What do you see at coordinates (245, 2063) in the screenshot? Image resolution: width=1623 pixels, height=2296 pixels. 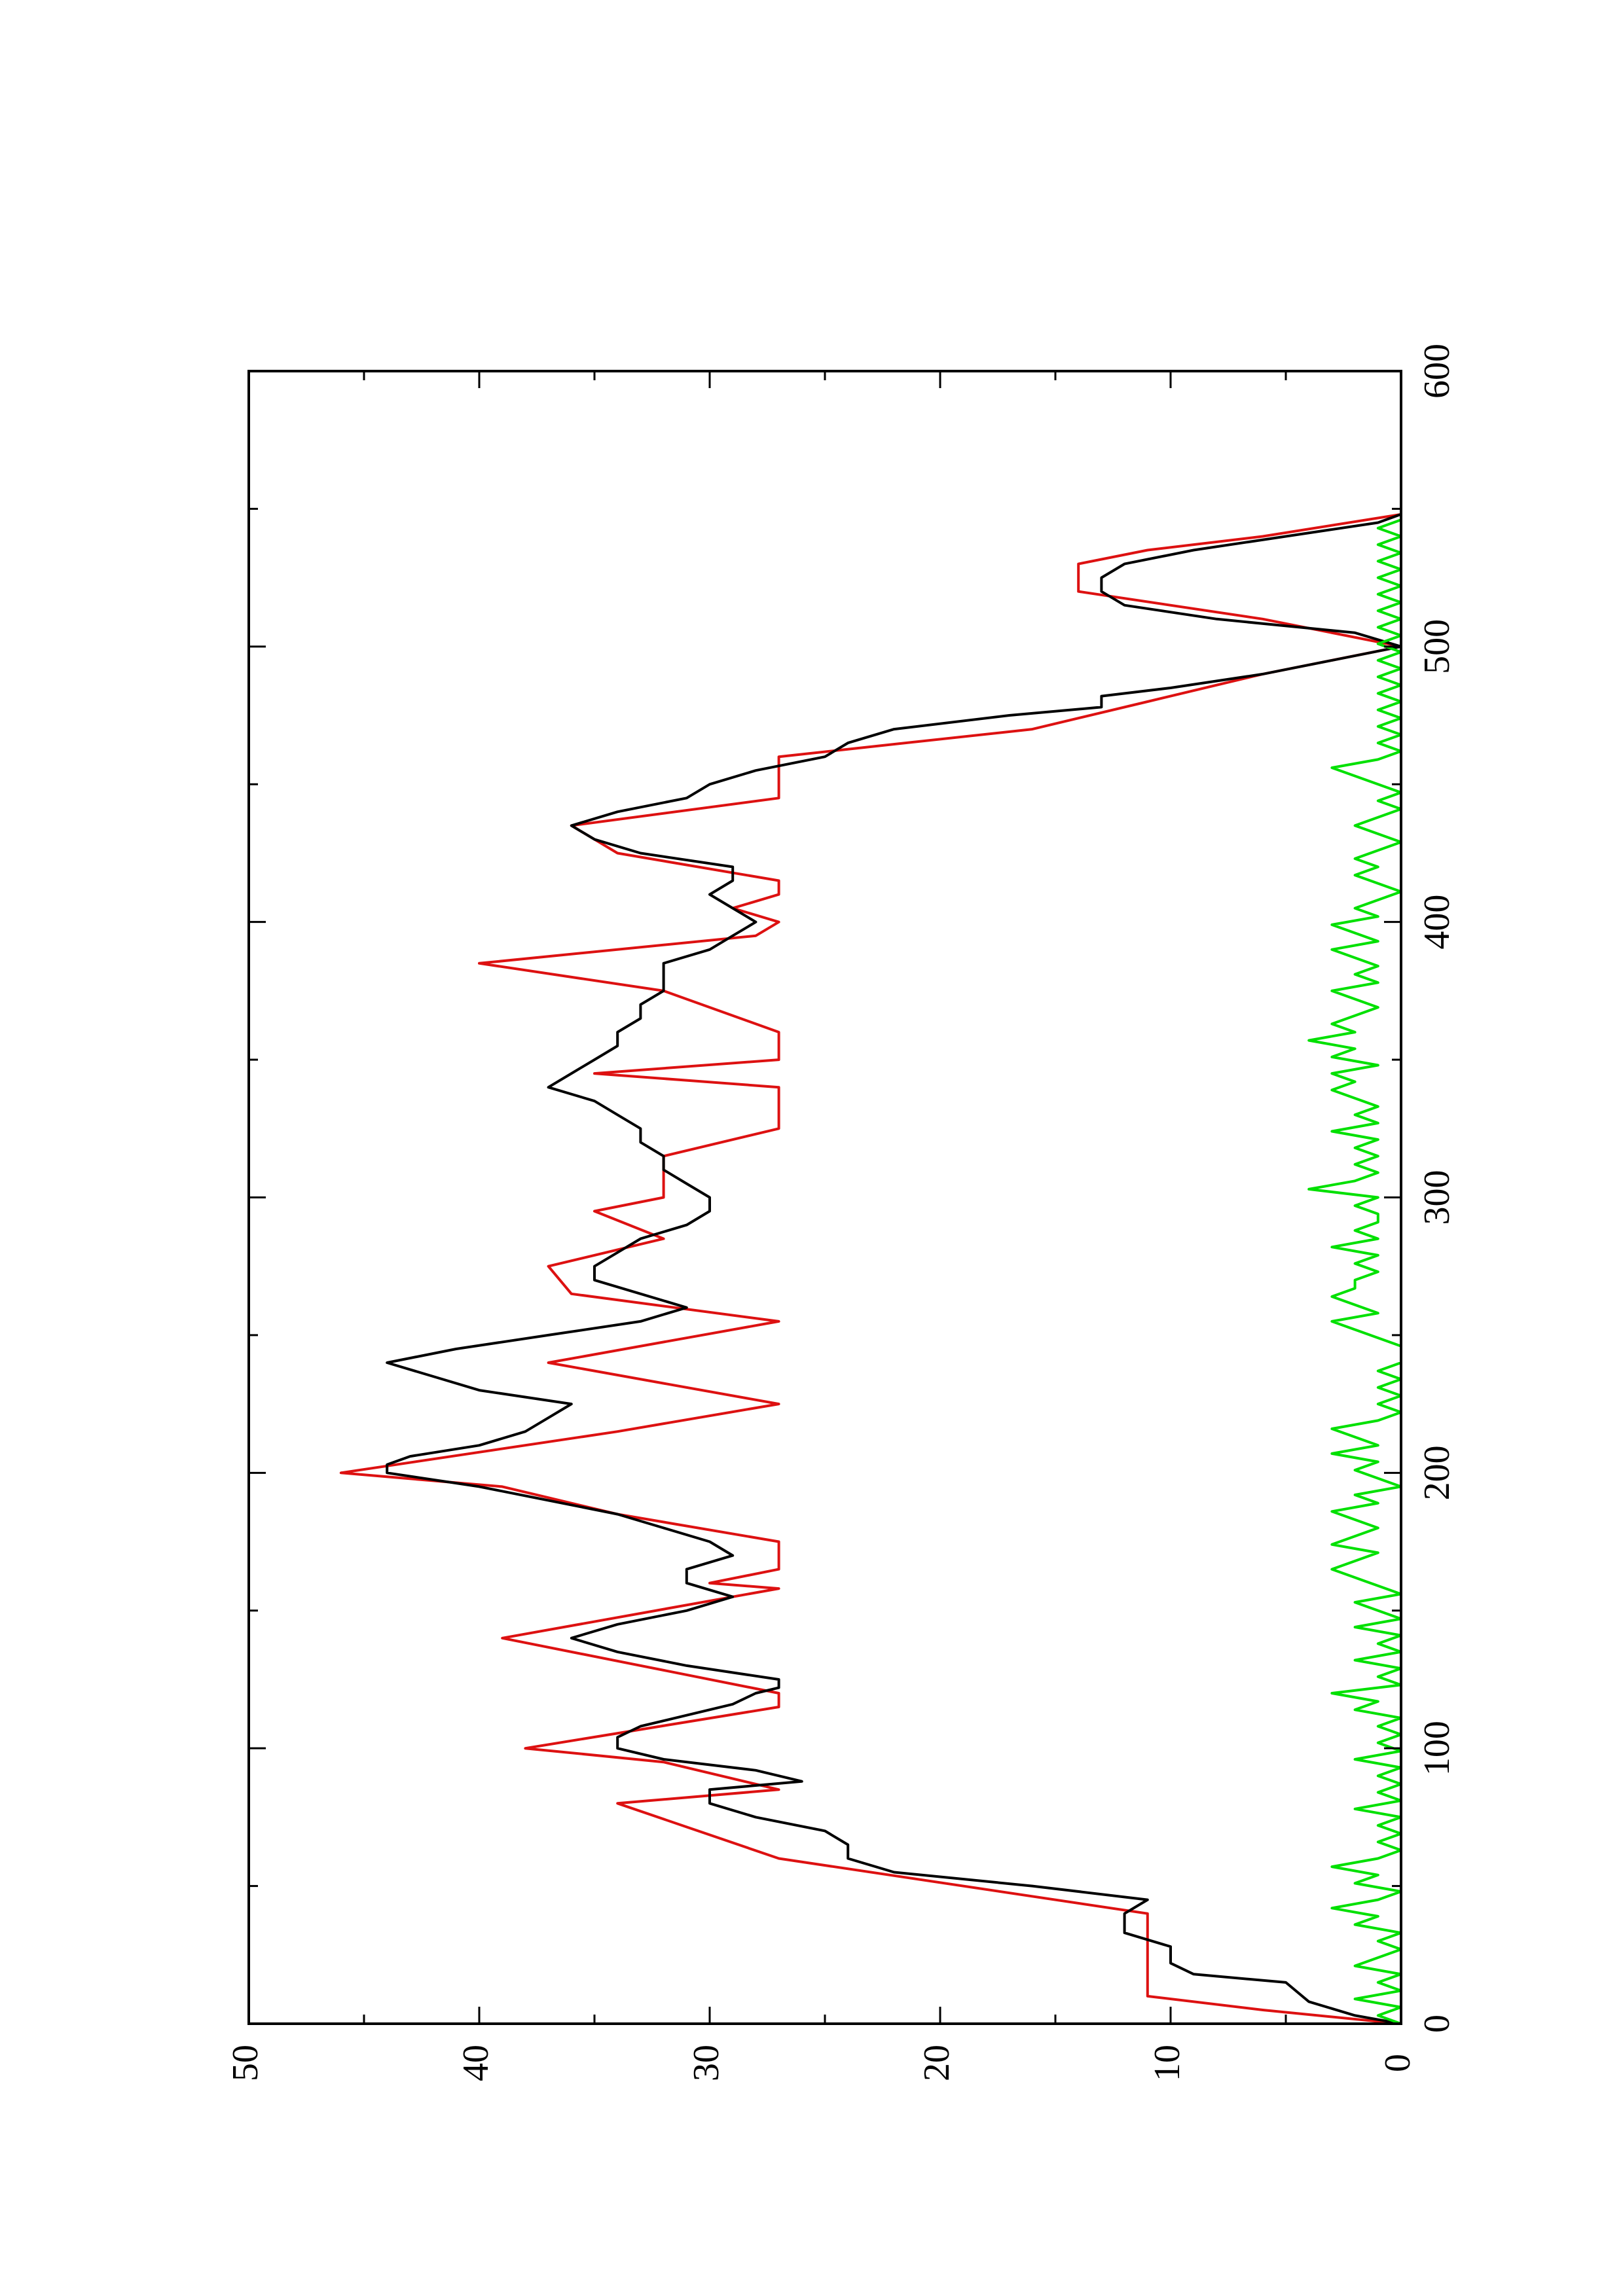 I see `y-tick-label: 50` at bounding box center [245, 2063].